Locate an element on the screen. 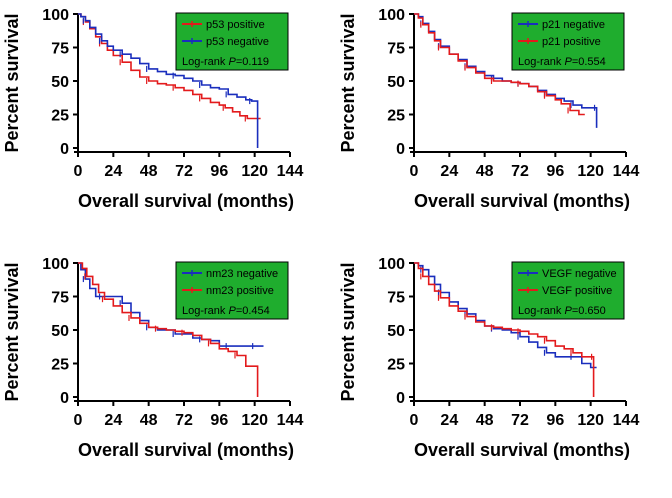  km-curve-vegf-positive is located at coordinates (504, 329).